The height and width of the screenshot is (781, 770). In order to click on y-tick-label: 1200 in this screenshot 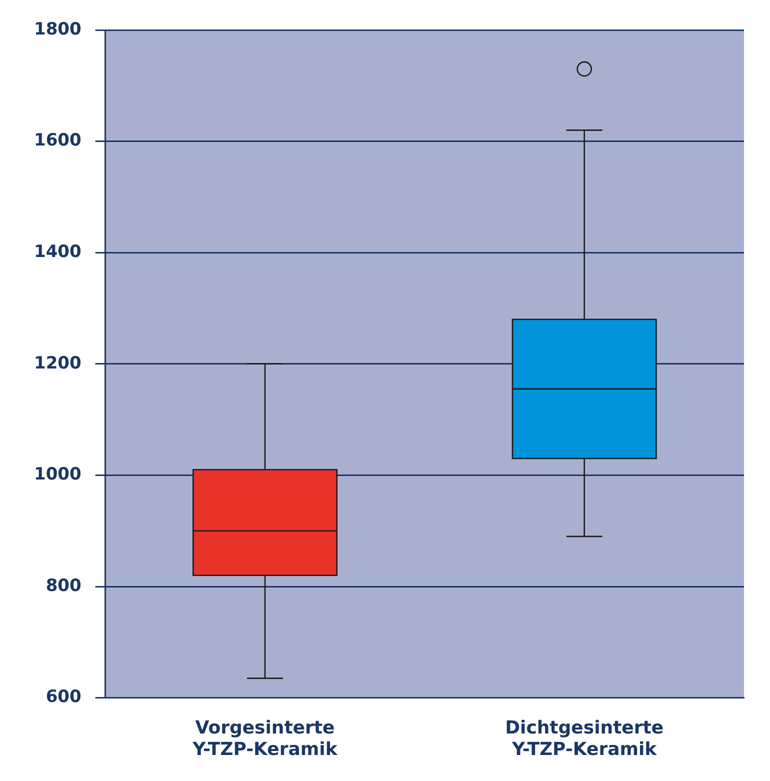, I will do `click(58, 363)`.